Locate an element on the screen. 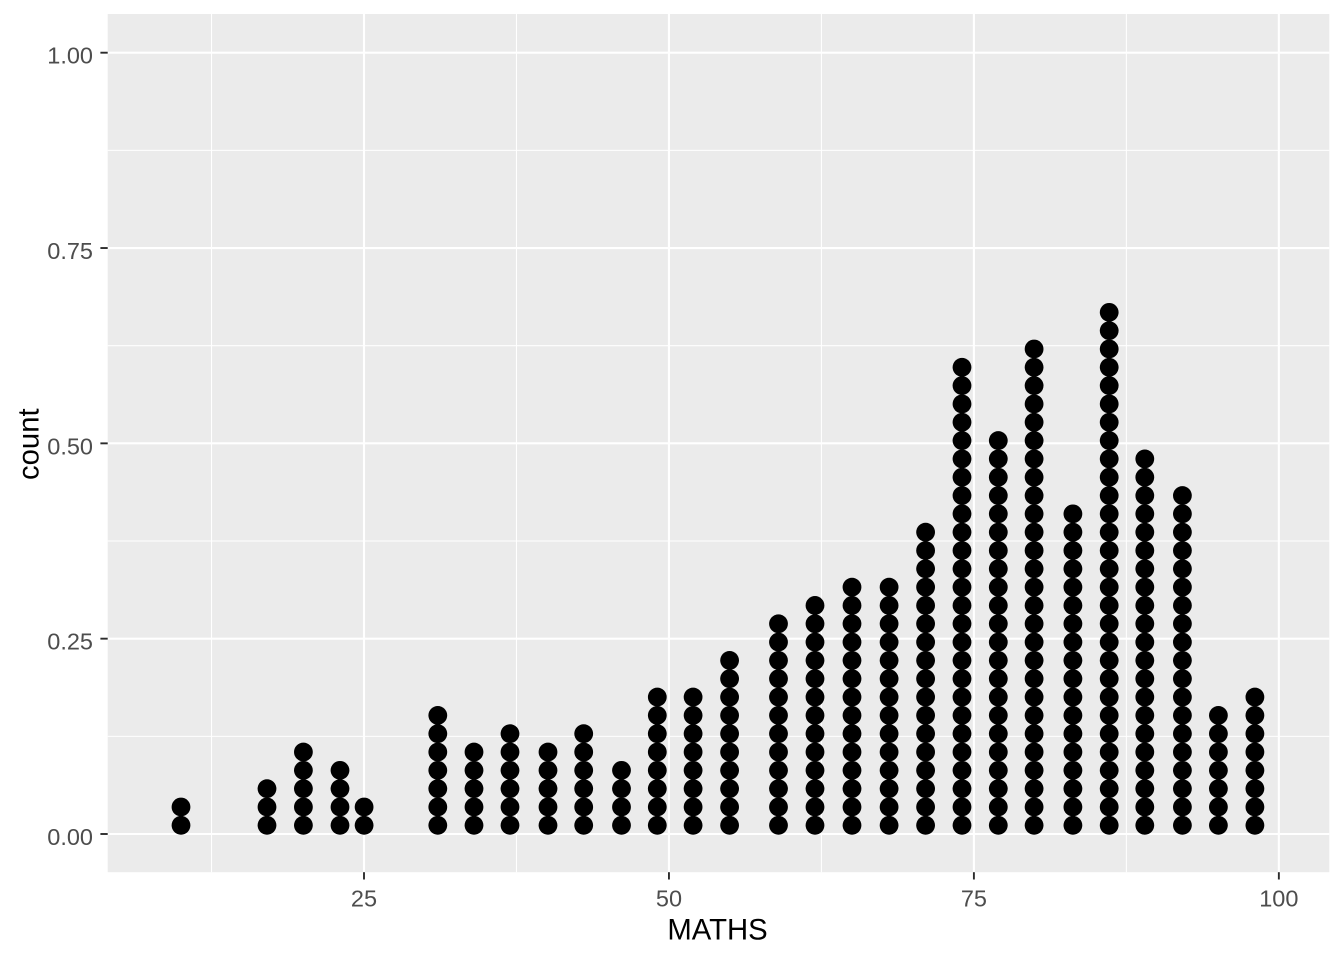 This screenshot has width=1344, height=960. svg-text: 50 is located at coordinates (669, 898).